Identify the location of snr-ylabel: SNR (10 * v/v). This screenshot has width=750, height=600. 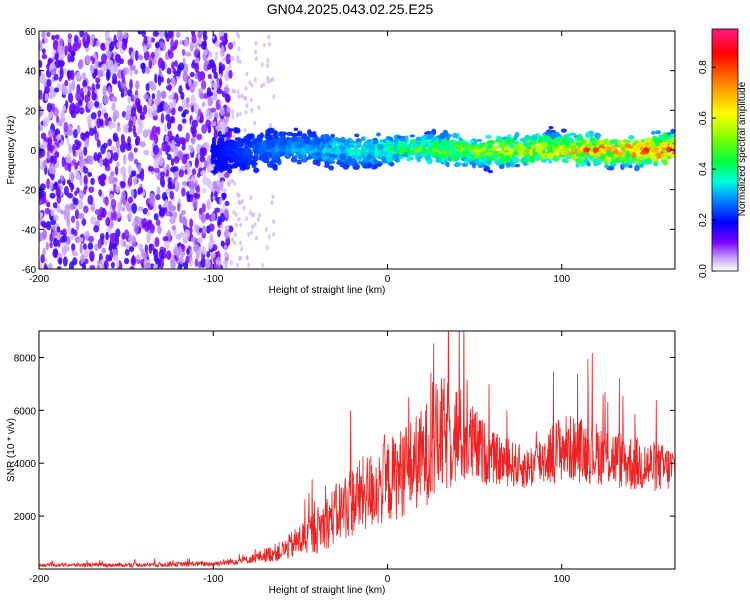
(11, 450).